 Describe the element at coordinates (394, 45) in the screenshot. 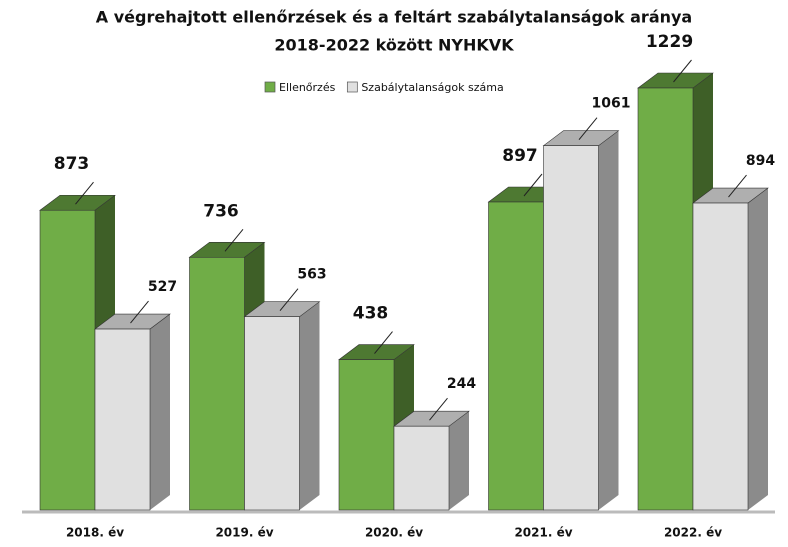

I see `chart-title: 2018-2022 között NYHKVK` at that location.